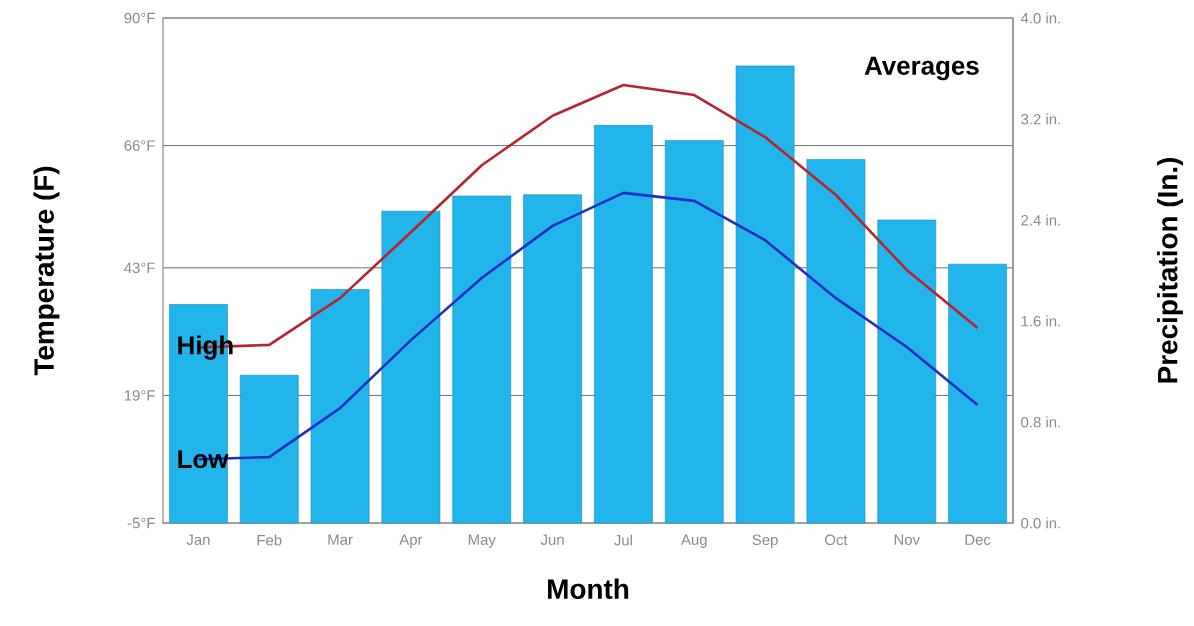 The image size is (1194, 626). I want to click on x-tick-label: May, so click(482, 541).